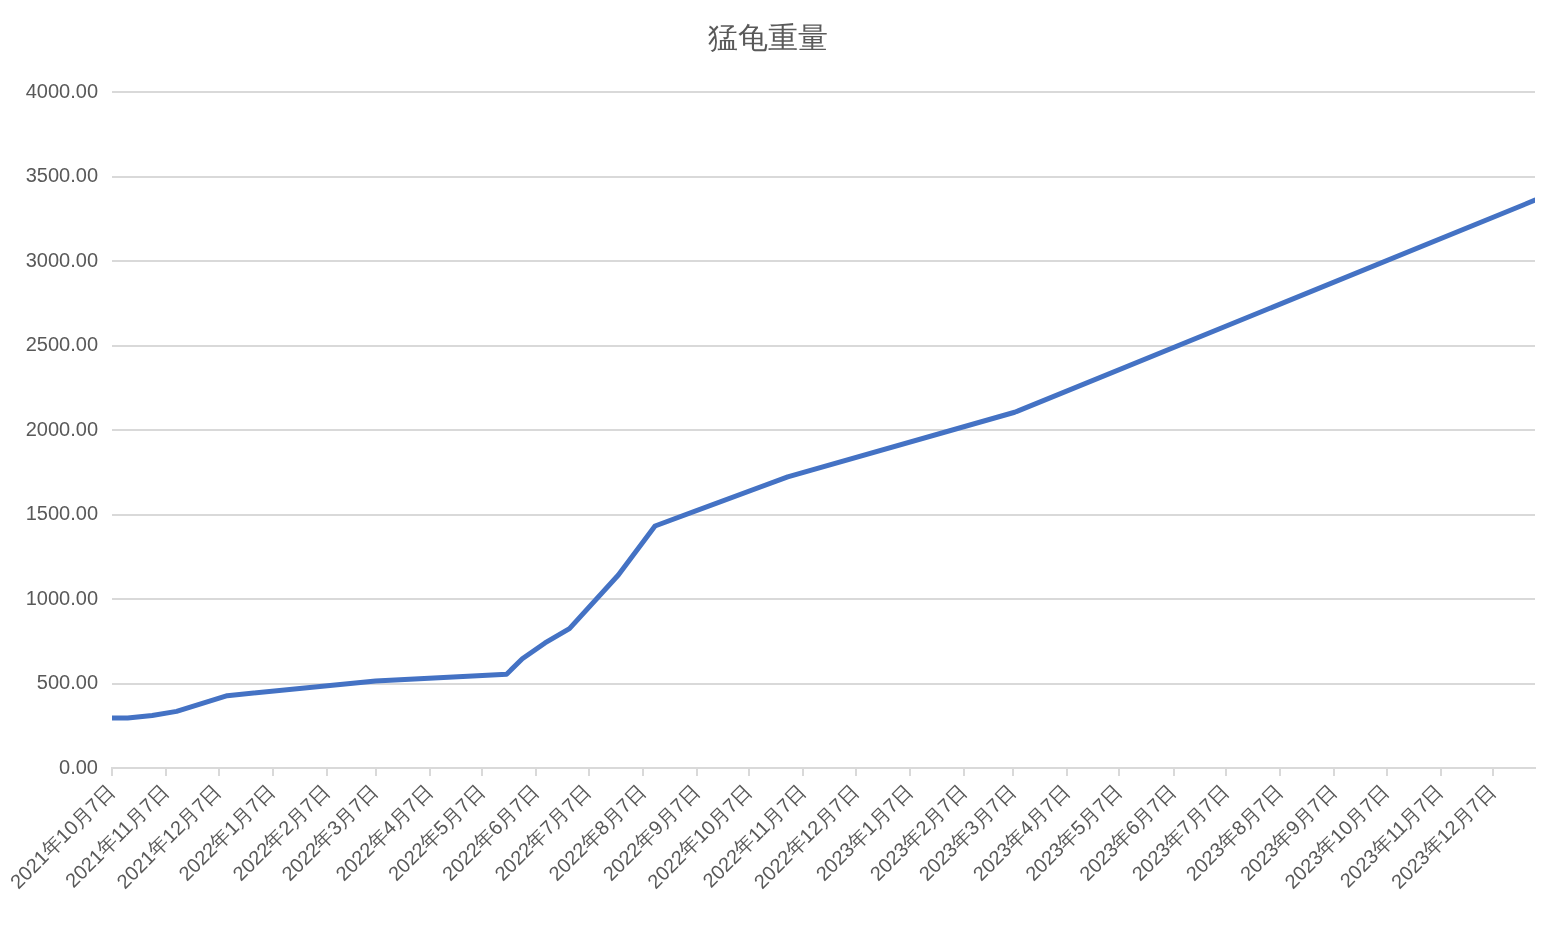  What do you see at coordinates (61, 428) in the screenshot?
I see `y-tick-label: 2000.00` at bounding box center [61, 428].